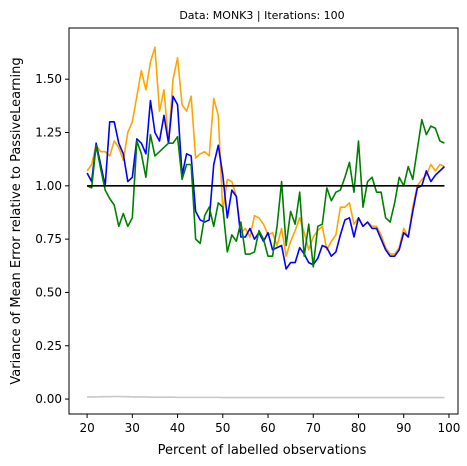 This screenshot has height=466, width=467. Describe the element at coordinates (313, 428) in the screenshot. I see `x-tick-label: 70` at that location.